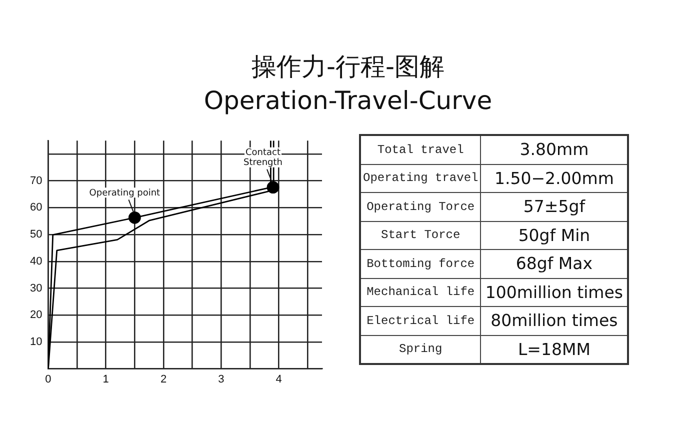 The image size is (696, 431). What do you see at coordinates (554, 292) in the screenshot?
I see `text: 100million times` at bounding box center [554, 292].